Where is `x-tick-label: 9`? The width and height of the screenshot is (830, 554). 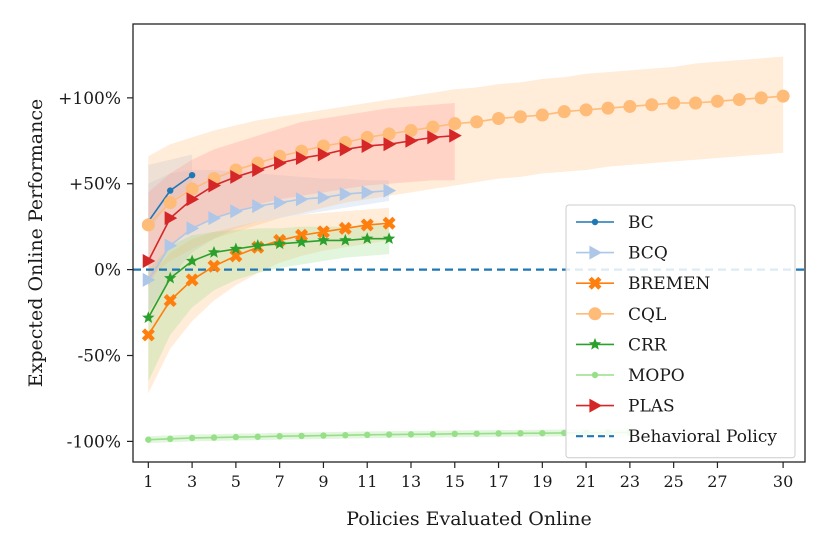 x-tick-label: 9 is located at coordinates (323, 481).